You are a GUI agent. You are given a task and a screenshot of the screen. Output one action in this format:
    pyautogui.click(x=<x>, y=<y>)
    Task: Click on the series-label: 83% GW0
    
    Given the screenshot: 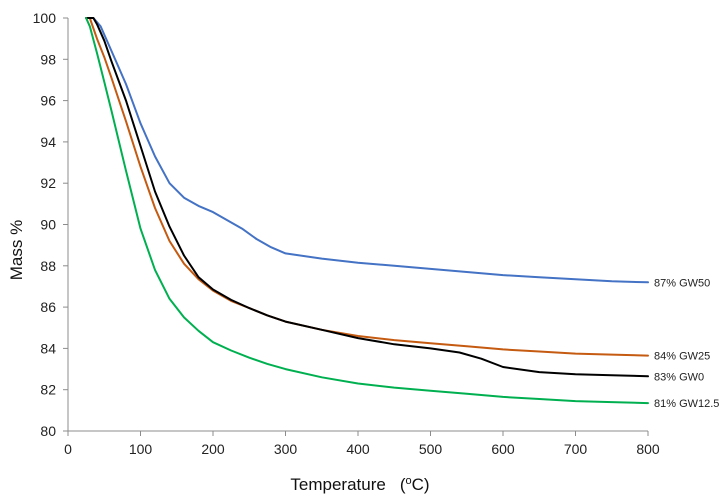 What is the action you would take?
    pyautogui.click(x=679, y=377)
    